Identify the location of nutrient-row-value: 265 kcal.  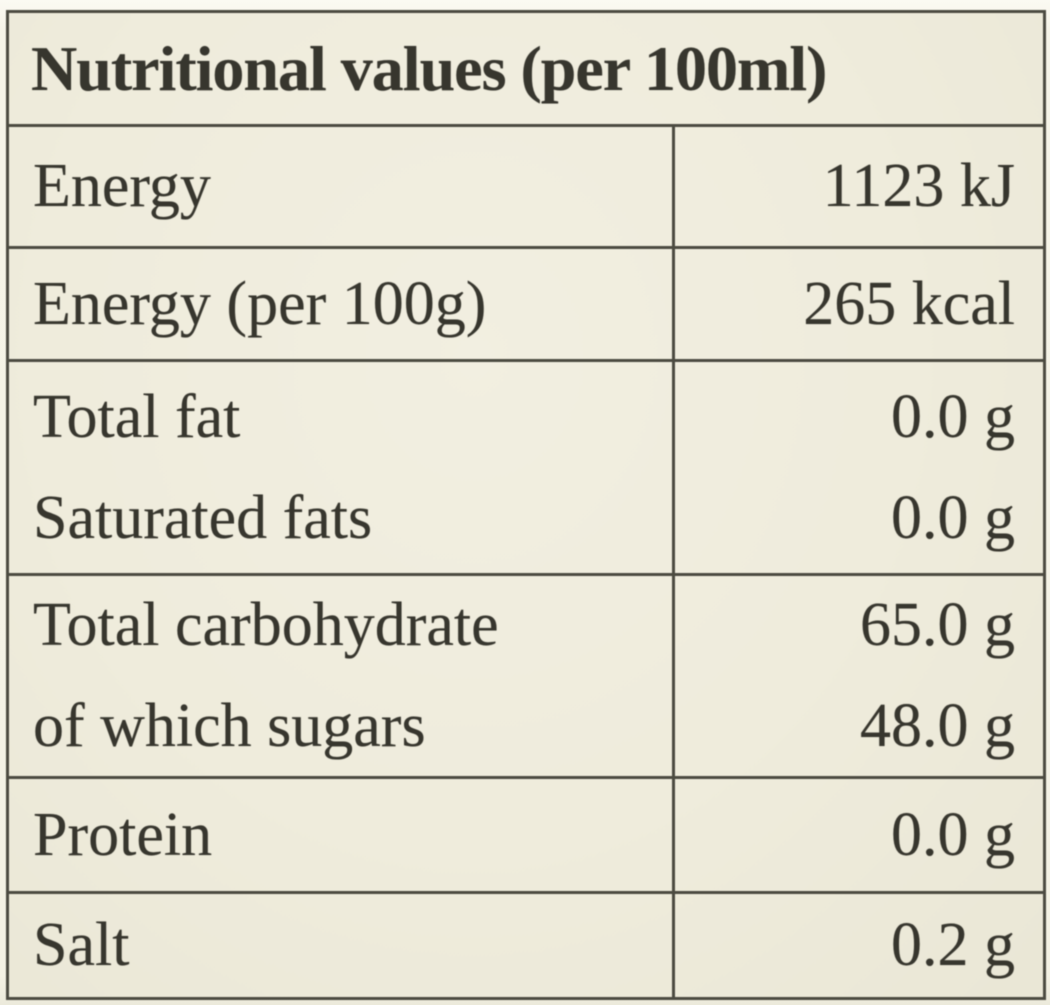
(909, 303).